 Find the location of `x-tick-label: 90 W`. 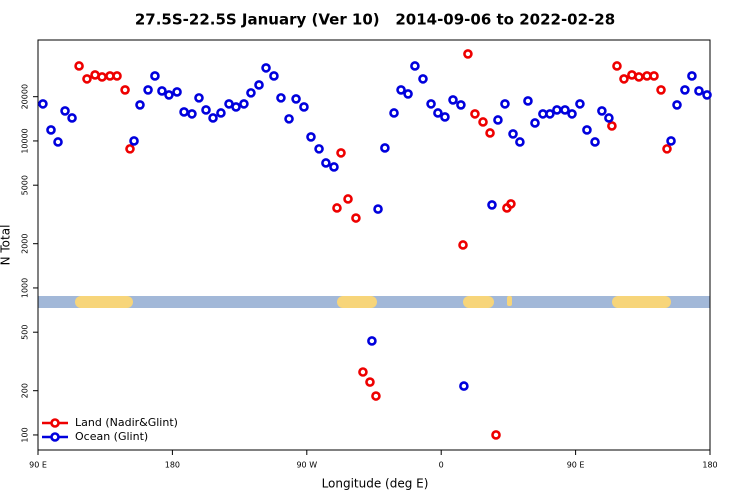

x-tick-label: 90 W is located at coordinates (306, 465).